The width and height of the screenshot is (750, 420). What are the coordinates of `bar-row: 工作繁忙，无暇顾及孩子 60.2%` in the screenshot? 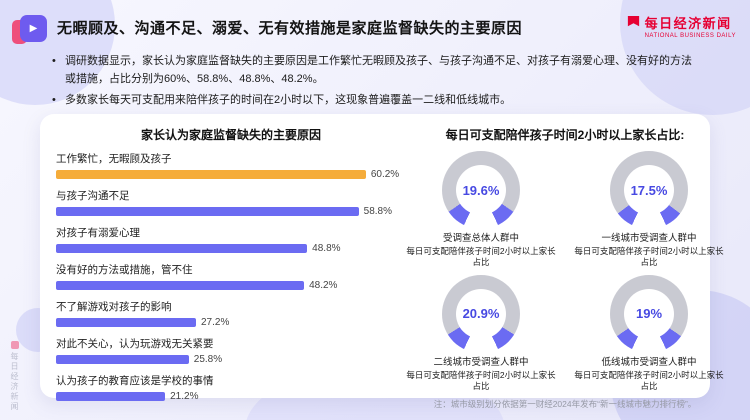 It's located at (231, 165).